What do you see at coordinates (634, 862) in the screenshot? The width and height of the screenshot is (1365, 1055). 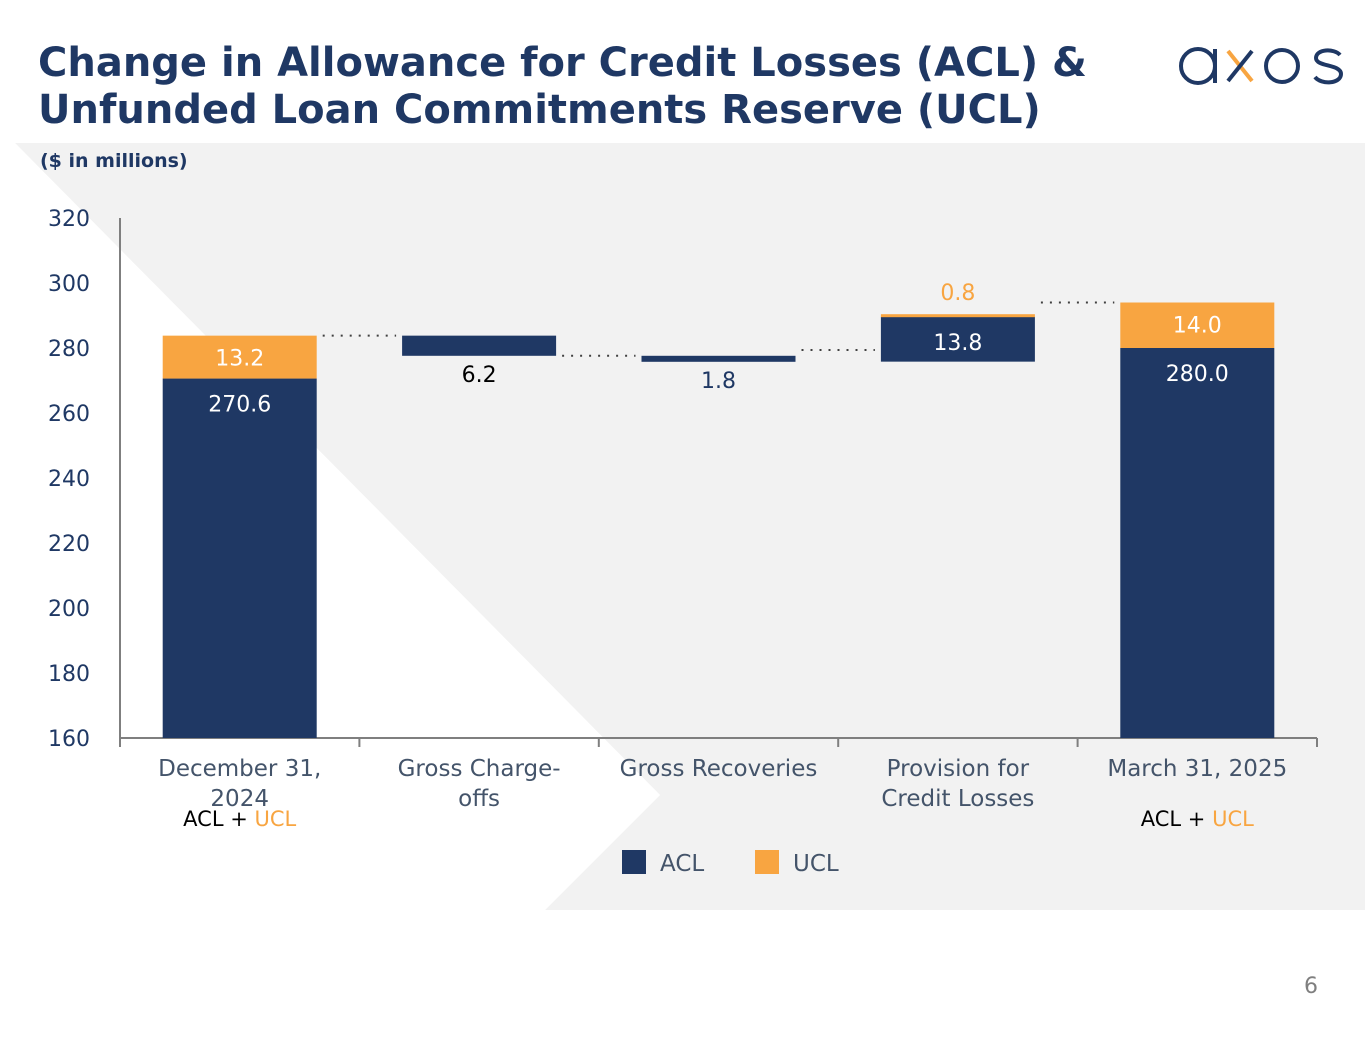 I see `legend-swatch-acl` at bounding box center [634, 862].